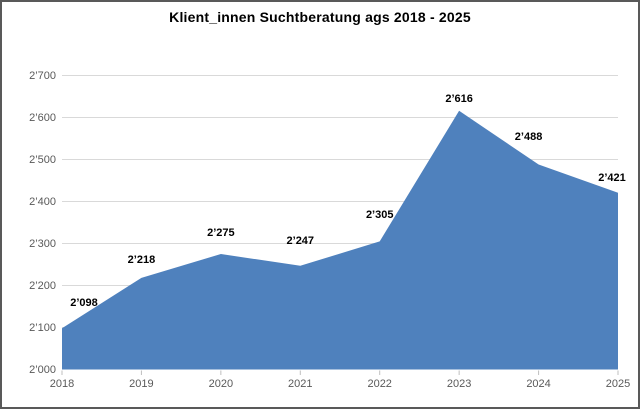 The height and width of the screenshot is (409, 640). Describe the element at coordinates (379, 215) in the screenshot. I see `data-label: 2’305` at that location.